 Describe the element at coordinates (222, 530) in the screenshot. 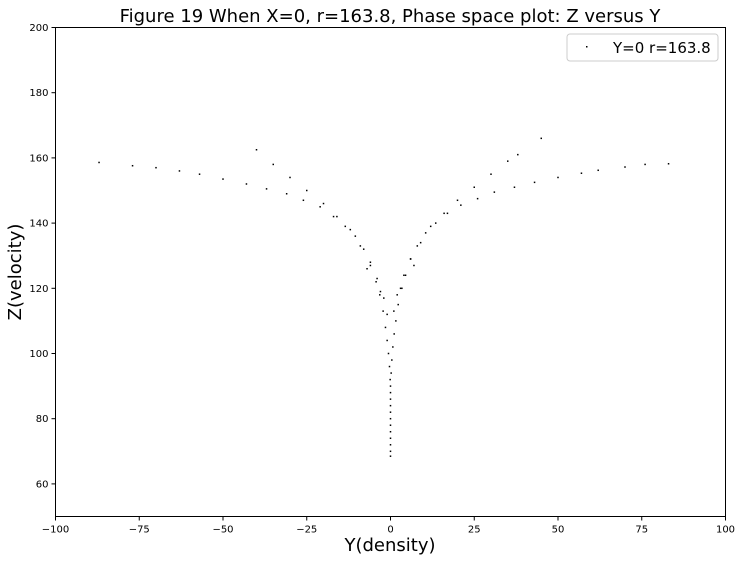

I see `x-tick-label: −50` at that location.